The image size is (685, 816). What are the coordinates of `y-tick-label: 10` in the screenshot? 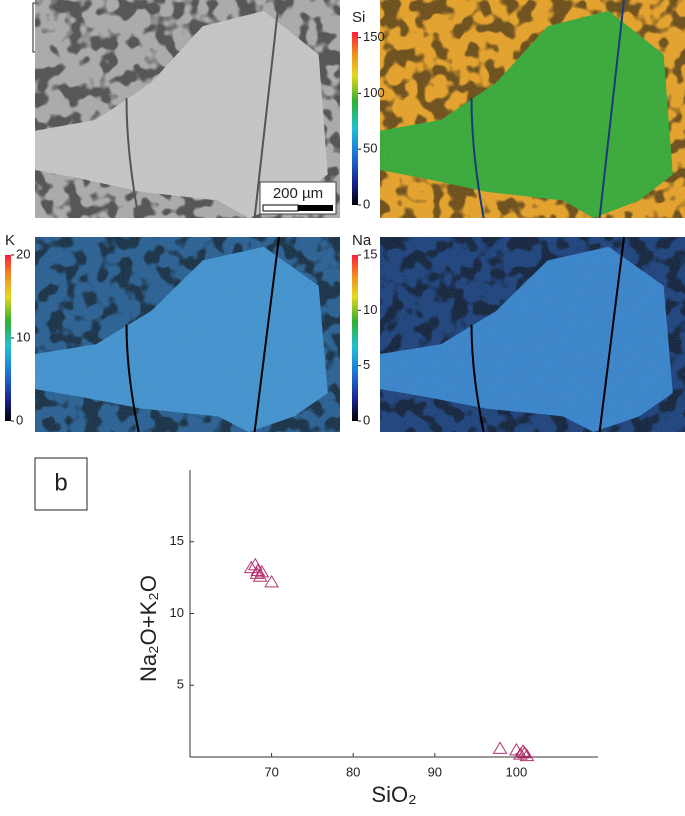 It's located at (177, 612).